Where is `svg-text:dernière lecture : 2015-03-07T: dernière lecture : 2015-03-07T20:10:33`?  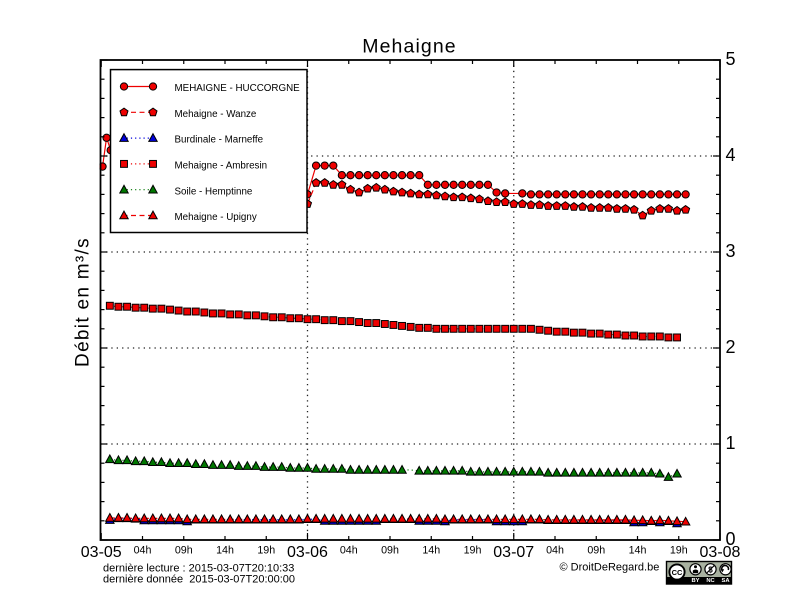 svg-text:dernière lecture : 2015-03-07T: dernière lecture : 2015-03-07T20:10:33 is located at coordinates (198, 568).